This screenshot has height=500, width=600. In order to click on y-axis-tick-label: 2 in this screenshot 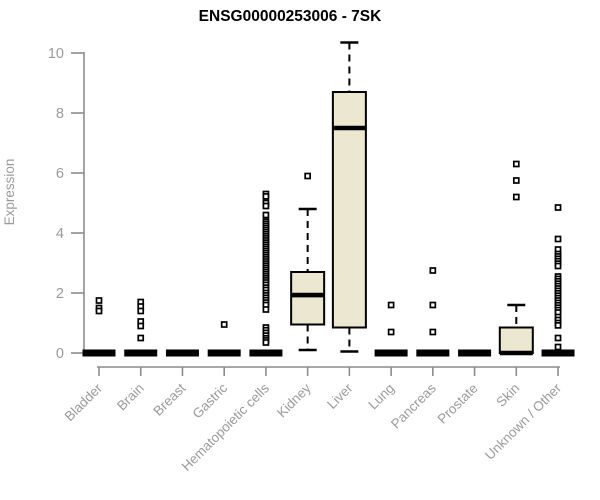, I will do `click(60, 294)`.